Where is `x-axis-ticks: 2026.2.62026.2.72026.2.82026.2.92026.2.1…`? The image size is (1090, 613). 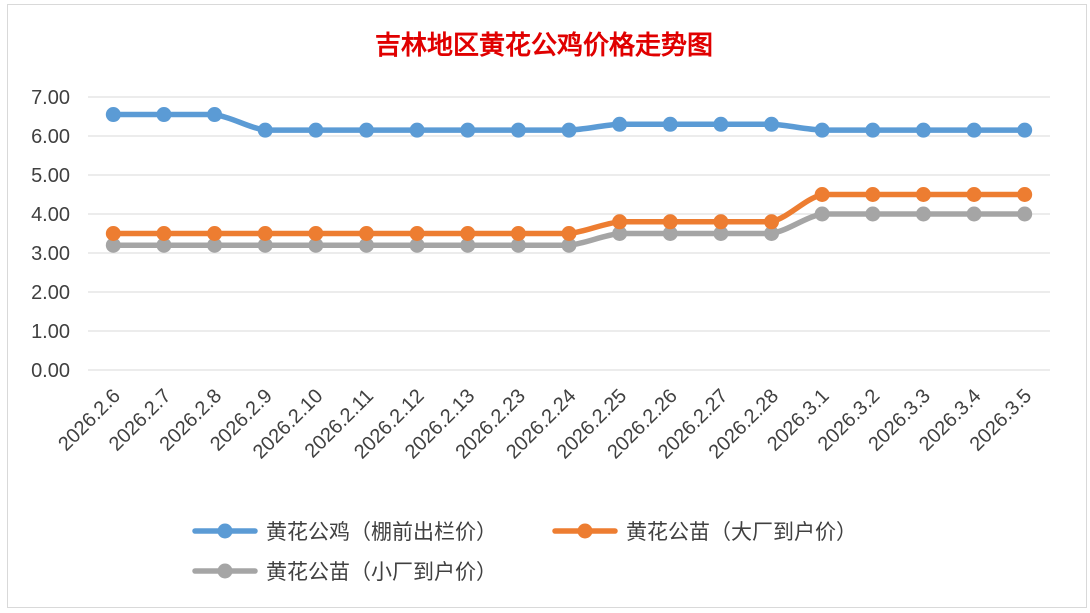
x-axis-ticks: 2026.2.62026.2.72026.2.82026.2.92026.2.1… is located at coordinates (545, 424).